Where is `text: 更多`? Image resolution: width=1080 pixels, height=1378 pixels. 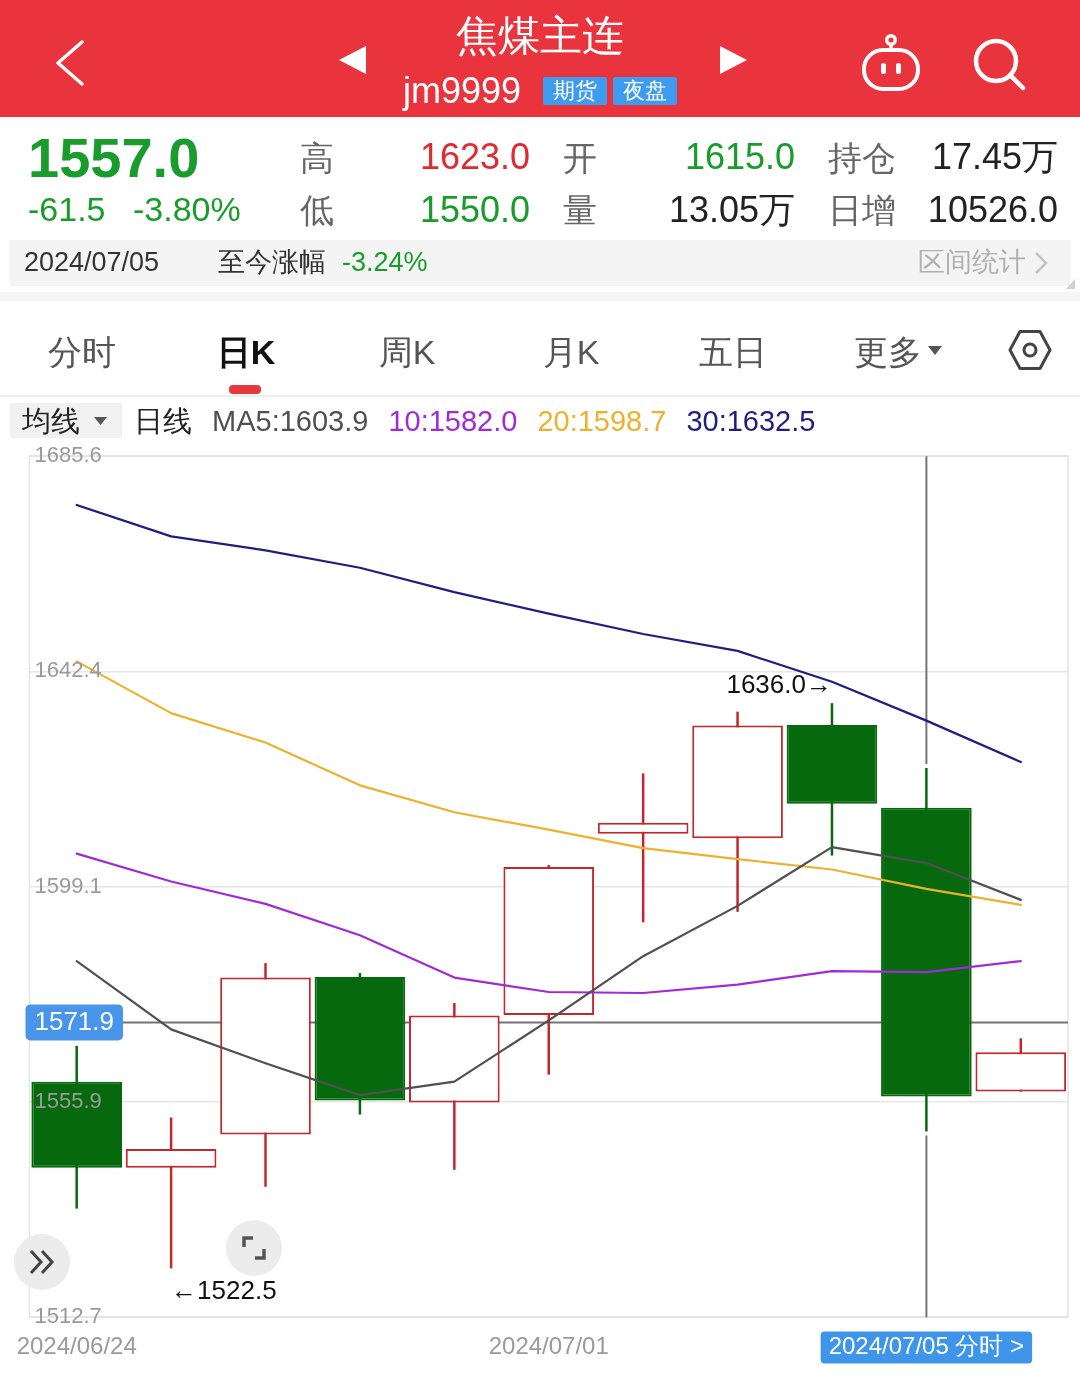
text: 更多 is located at coordinates (888, 352).